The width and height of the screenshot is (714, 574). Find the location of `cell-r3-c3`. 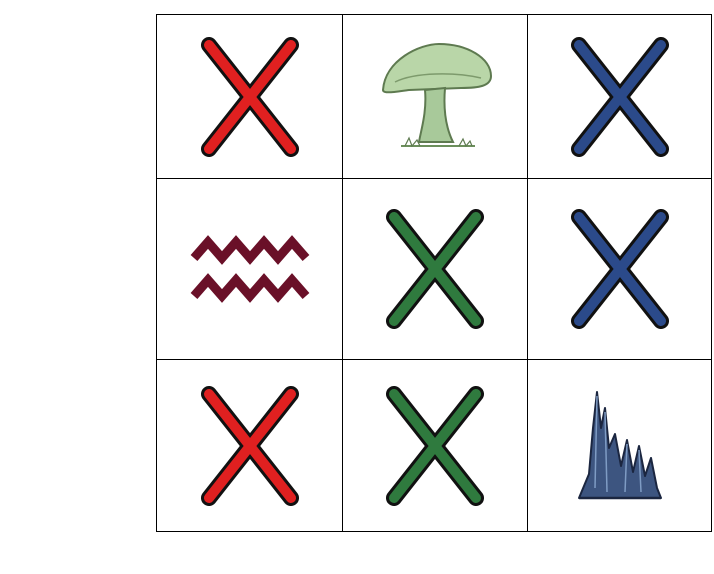

cell-r3-c3 is located at coordinates (619, 445).